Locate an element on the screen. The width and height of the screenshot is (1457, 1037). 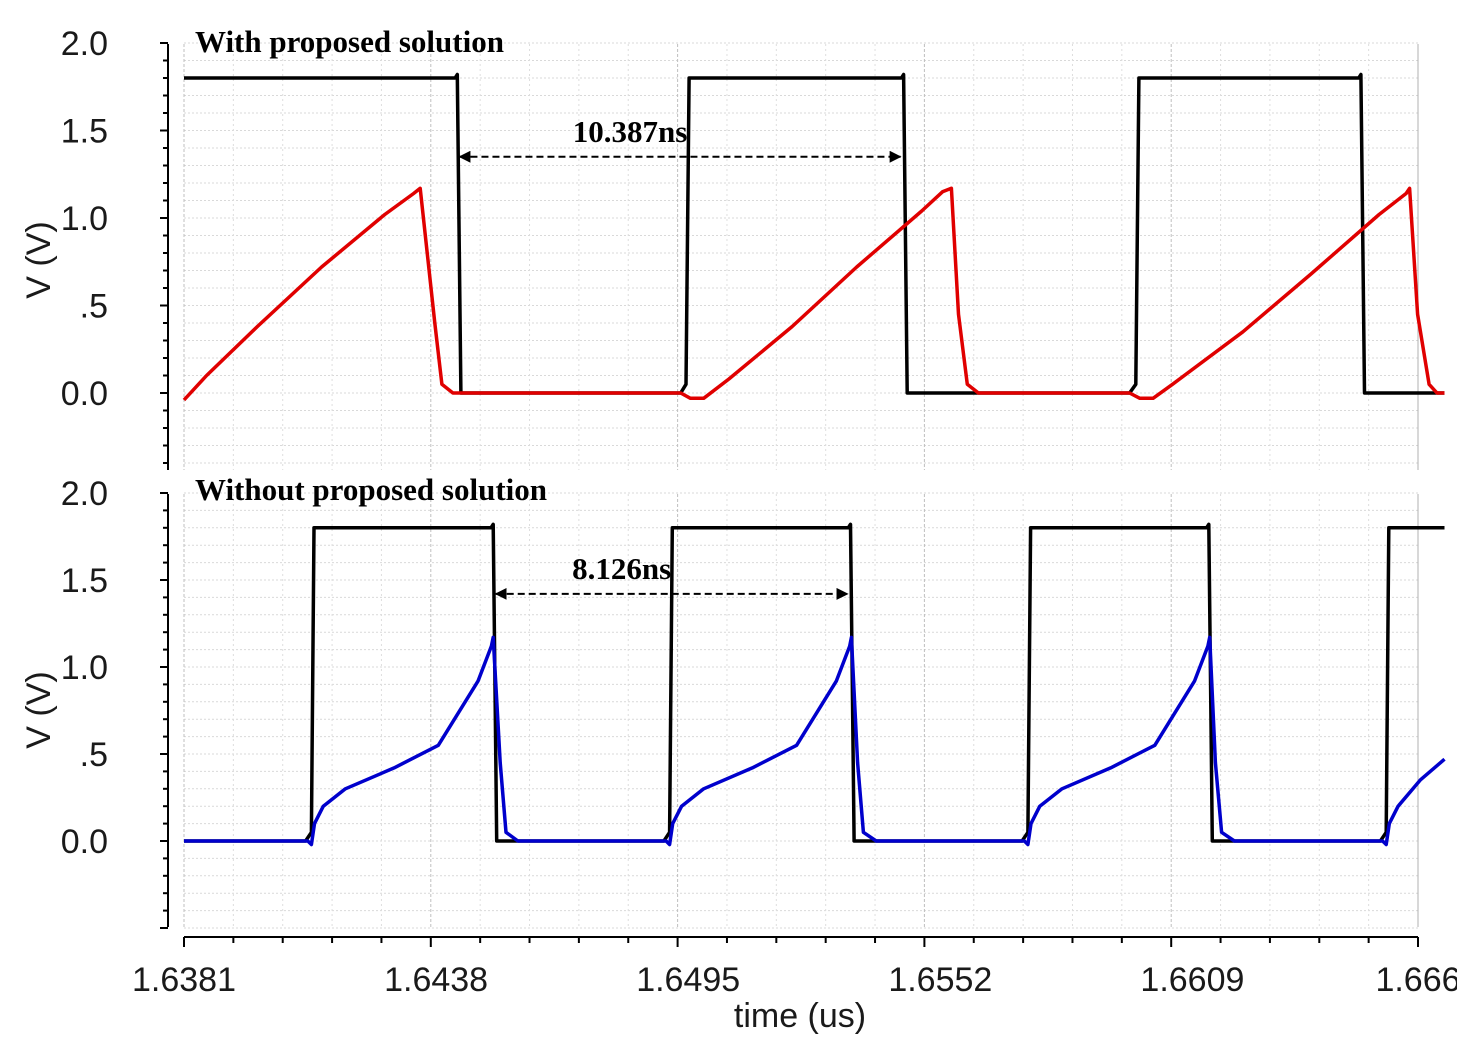
x-axis: 1.6381 1.6438 1.6495 1.6552 1.6609 1.666 is located at coordinates (794, 967).